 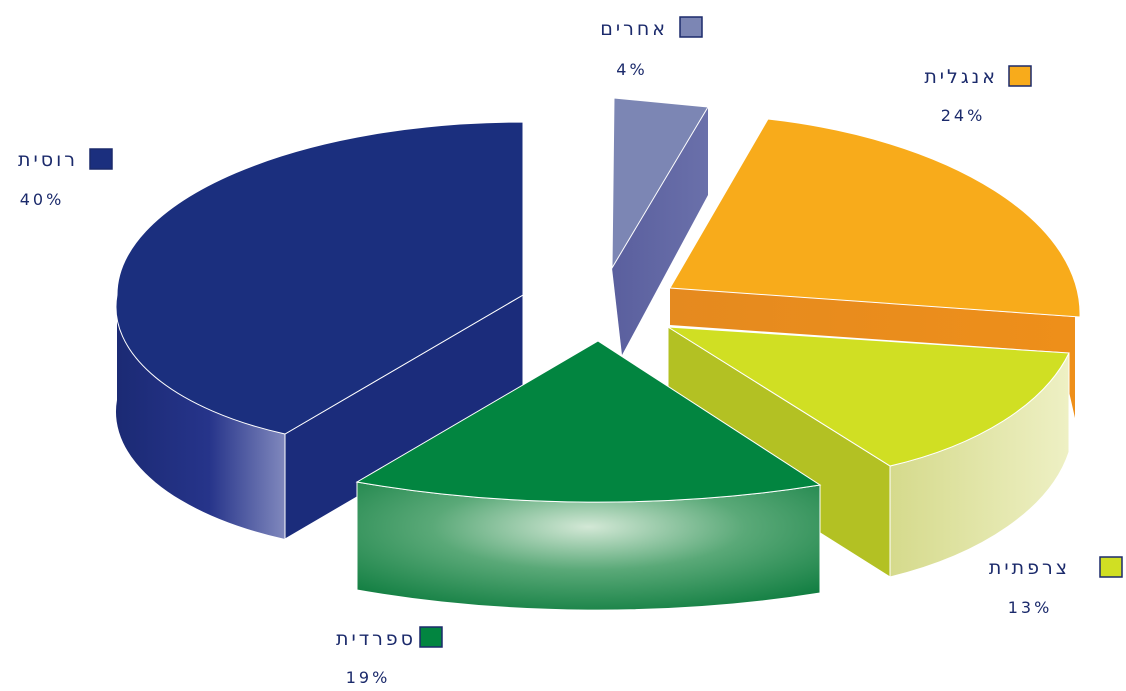 I want to click on legend-spanish: ספרדית 19%, so click(x=389, y=656).